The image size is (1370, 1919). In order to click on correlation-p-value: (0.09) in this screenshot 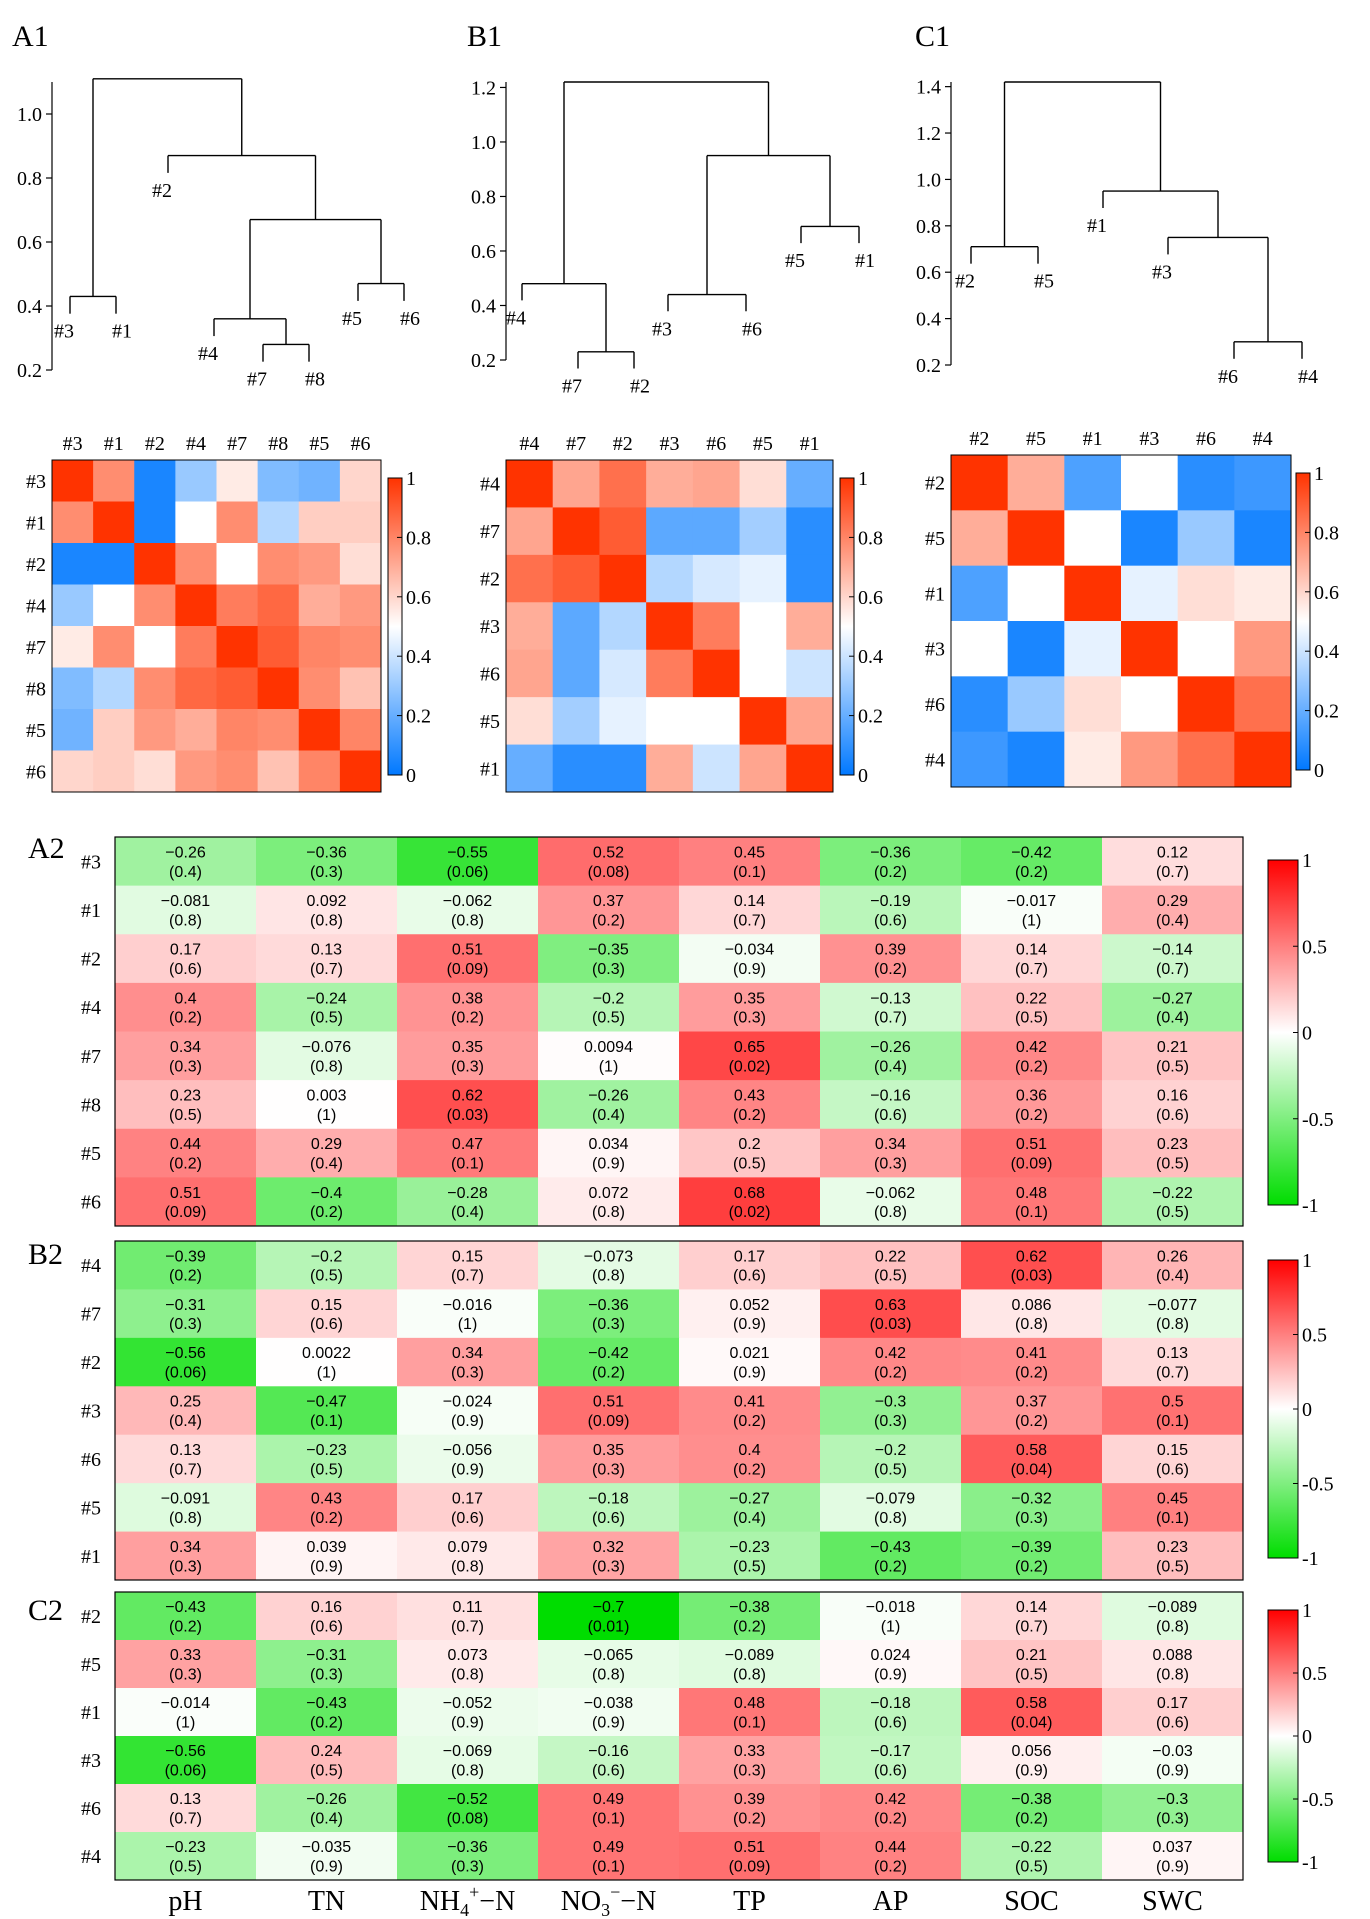, I will do `click(750, 1866)`.